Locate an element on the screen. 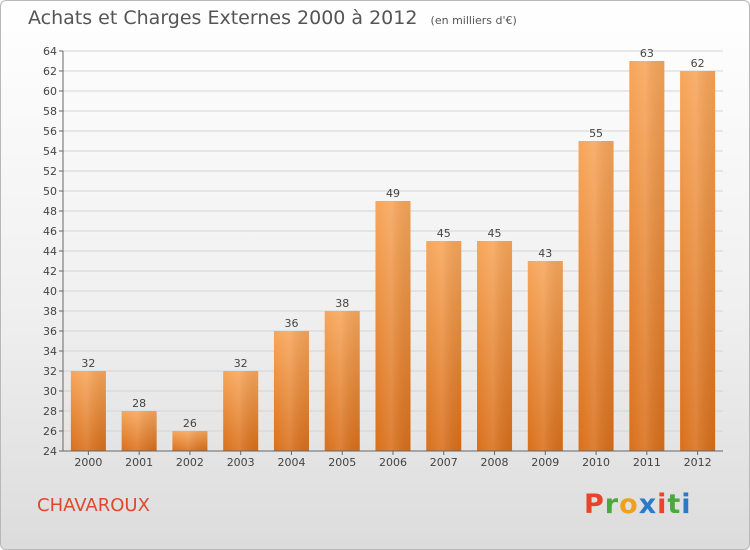  y-tick-label: 58 is located at coordinates (50, 111).